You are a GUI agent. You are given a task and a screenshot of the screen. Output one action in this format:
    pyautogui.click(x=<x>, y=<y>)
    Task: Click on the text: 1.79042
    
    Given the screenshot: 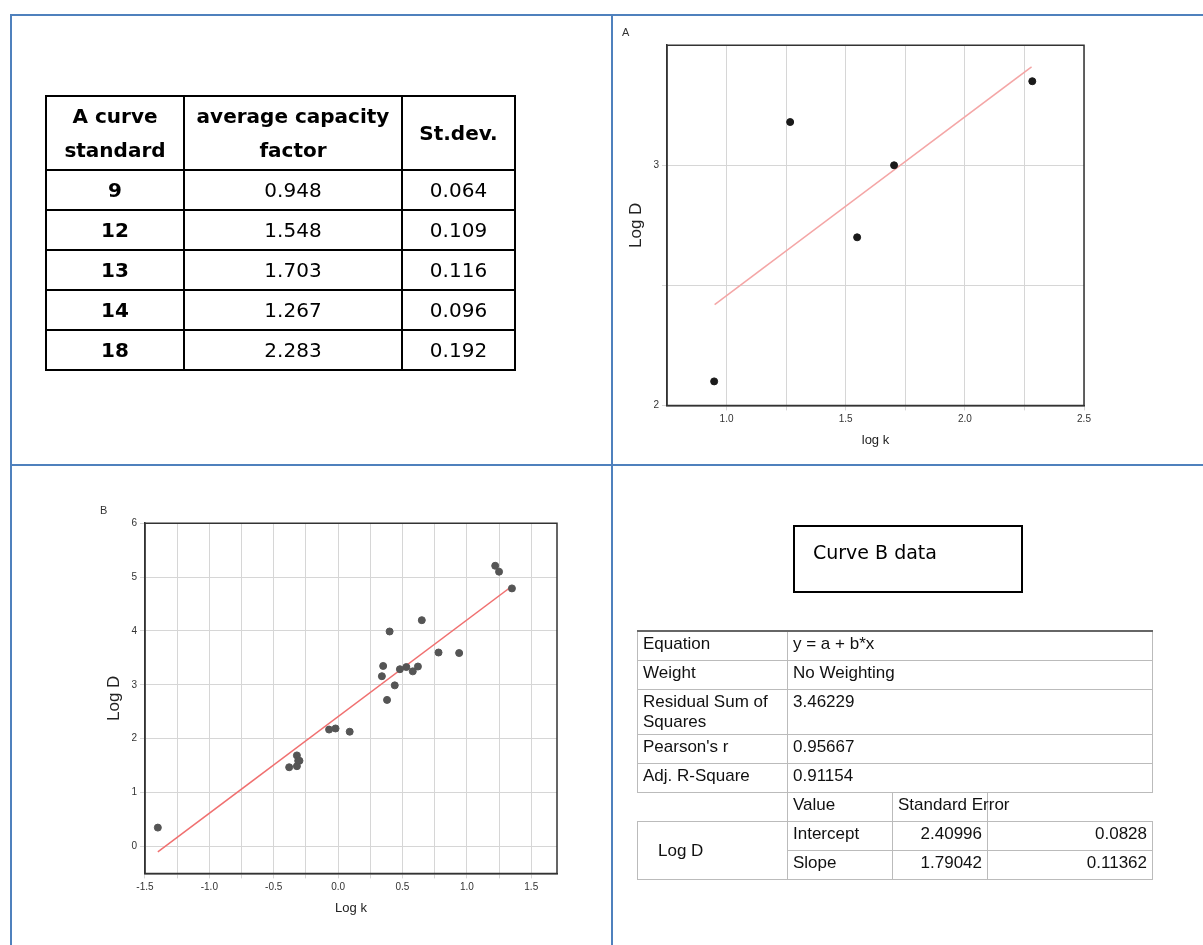 What is the action you would take?
    pyautogui.click(x=951, y=862)
    